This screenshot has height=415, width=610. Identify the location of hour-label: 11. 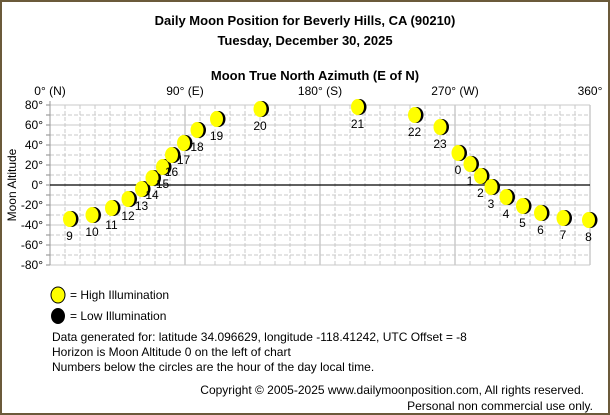
(111, 225).